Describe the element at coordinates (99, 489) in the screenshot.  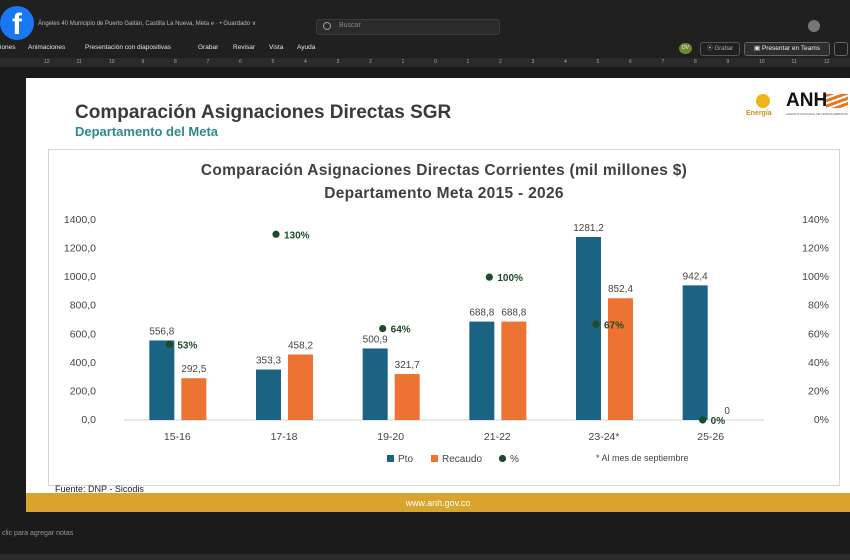
I see `source-note: Fuente: DNP - Sicodis` at that location.